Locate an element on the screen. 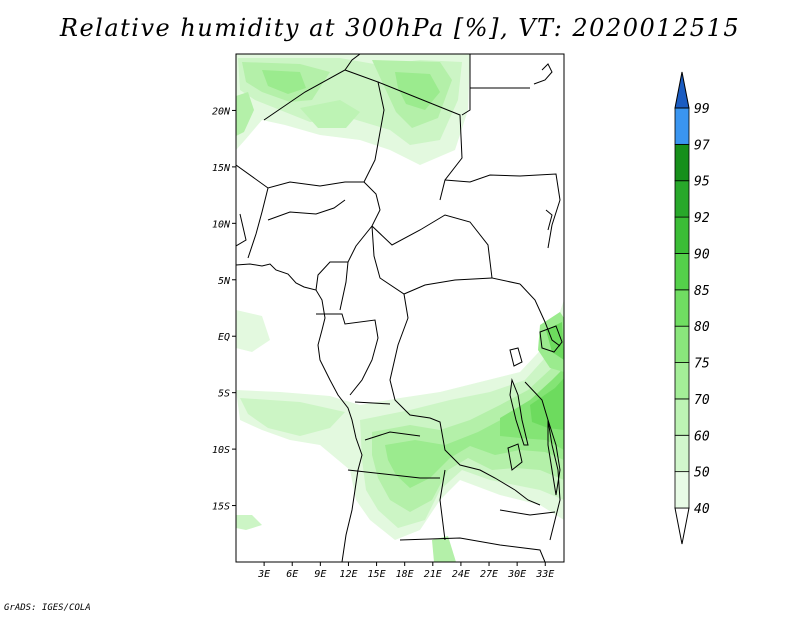  longitude-labels: 3E 6E 9E 12E 15E 18E 21E 24E 27E 30E 33E is located at coordinates (405, 571).